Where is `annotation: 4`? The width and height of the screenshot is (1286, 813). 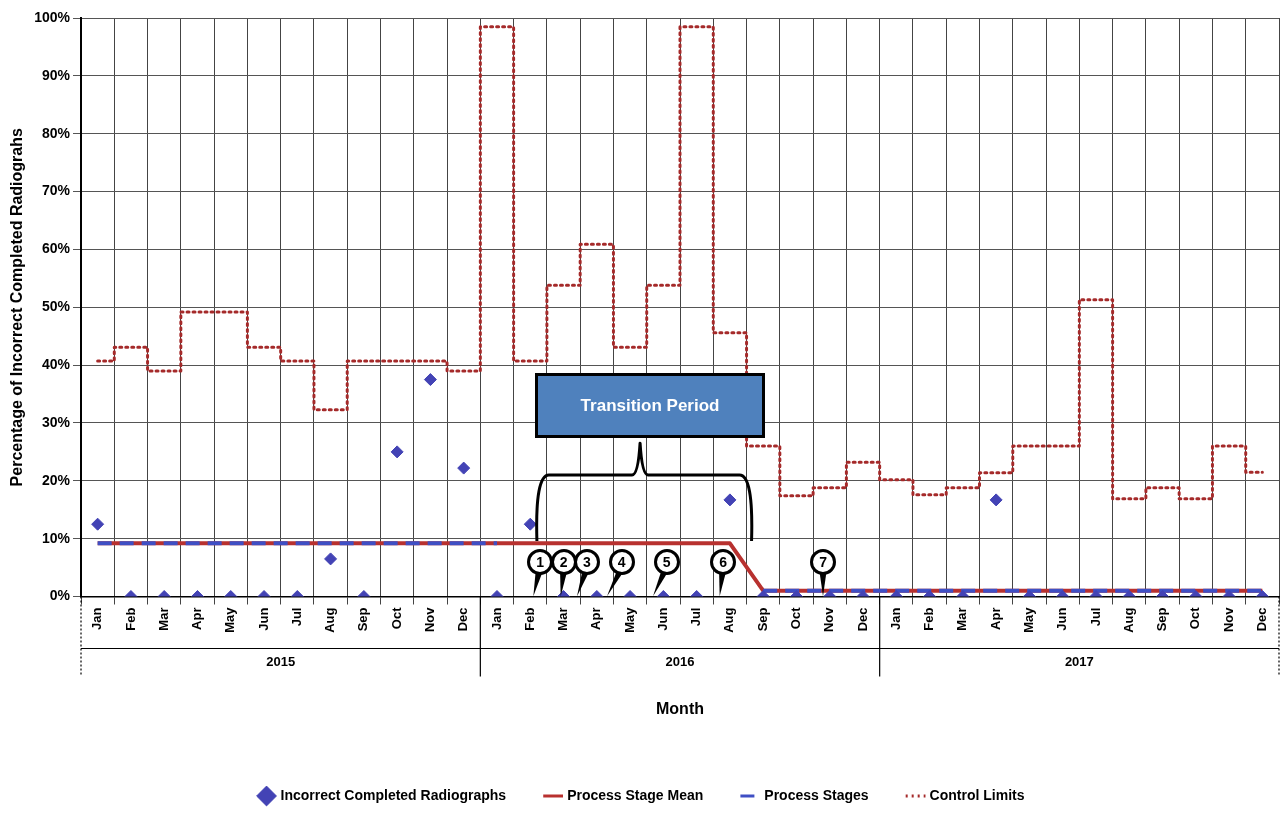
annotation: 4 is located at coordinates (621, 562).